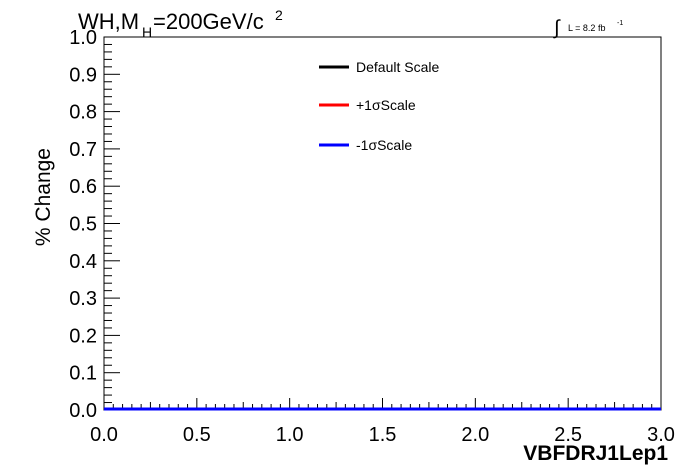 The image size is (696, 472). I want to click on x-tick-label: 0.5, so click(197, 435).